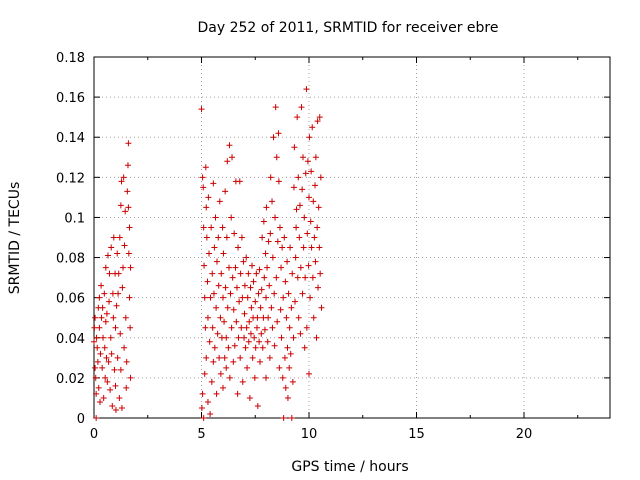 This screenshot has height=480, width=640. I want to click on y-tick-label: 0, so click(81, 419).